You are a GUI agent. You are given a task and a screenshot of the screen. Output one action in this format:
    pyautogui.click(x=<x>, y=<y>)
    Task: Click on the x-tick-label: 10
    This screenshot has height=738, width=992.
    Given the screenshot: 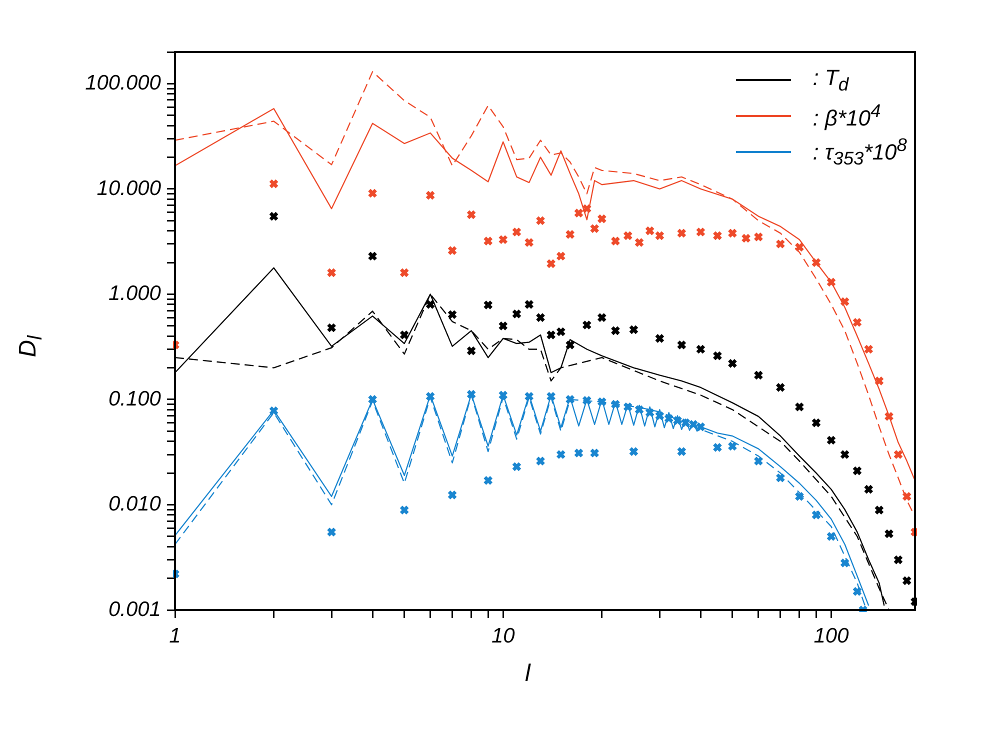 What is the action you would take?
    pyautogui.click(x=503, y=636)
    